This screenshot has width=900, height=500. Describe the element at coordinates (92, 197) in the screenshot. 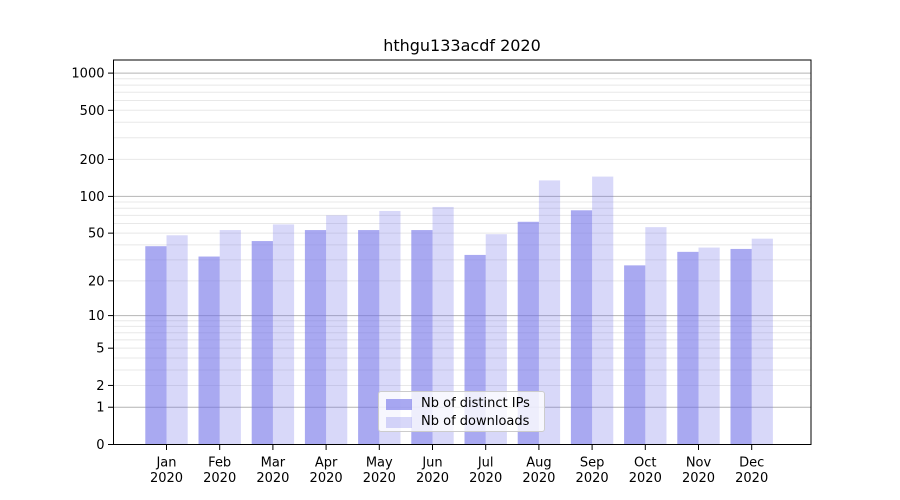

I see `y-tick-label: 100` at that location.